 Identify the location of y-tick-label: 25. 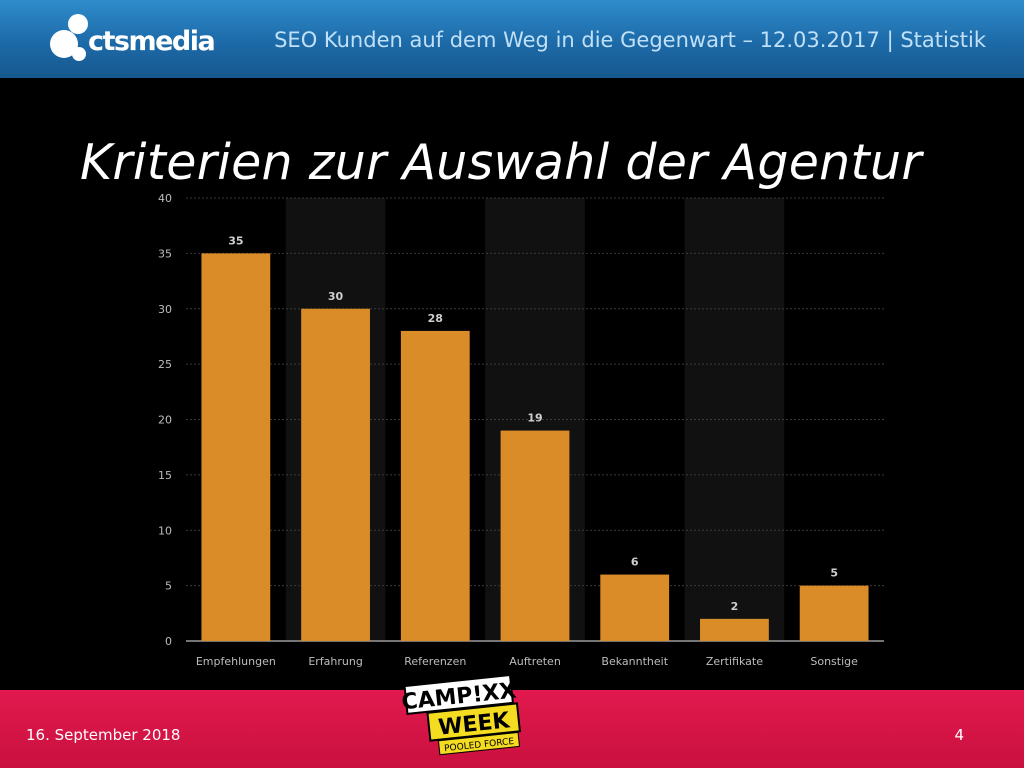
(165, 364).